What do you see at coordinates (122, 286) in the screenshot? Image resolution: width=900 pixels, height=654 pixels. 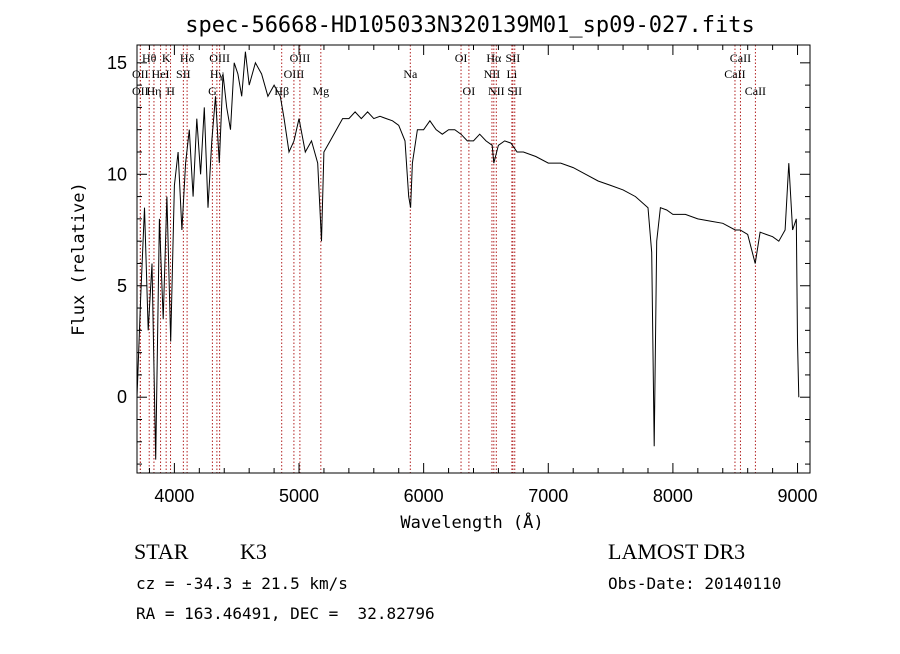 I see `y-tick-label: 5` at bounding box center [122, 286].